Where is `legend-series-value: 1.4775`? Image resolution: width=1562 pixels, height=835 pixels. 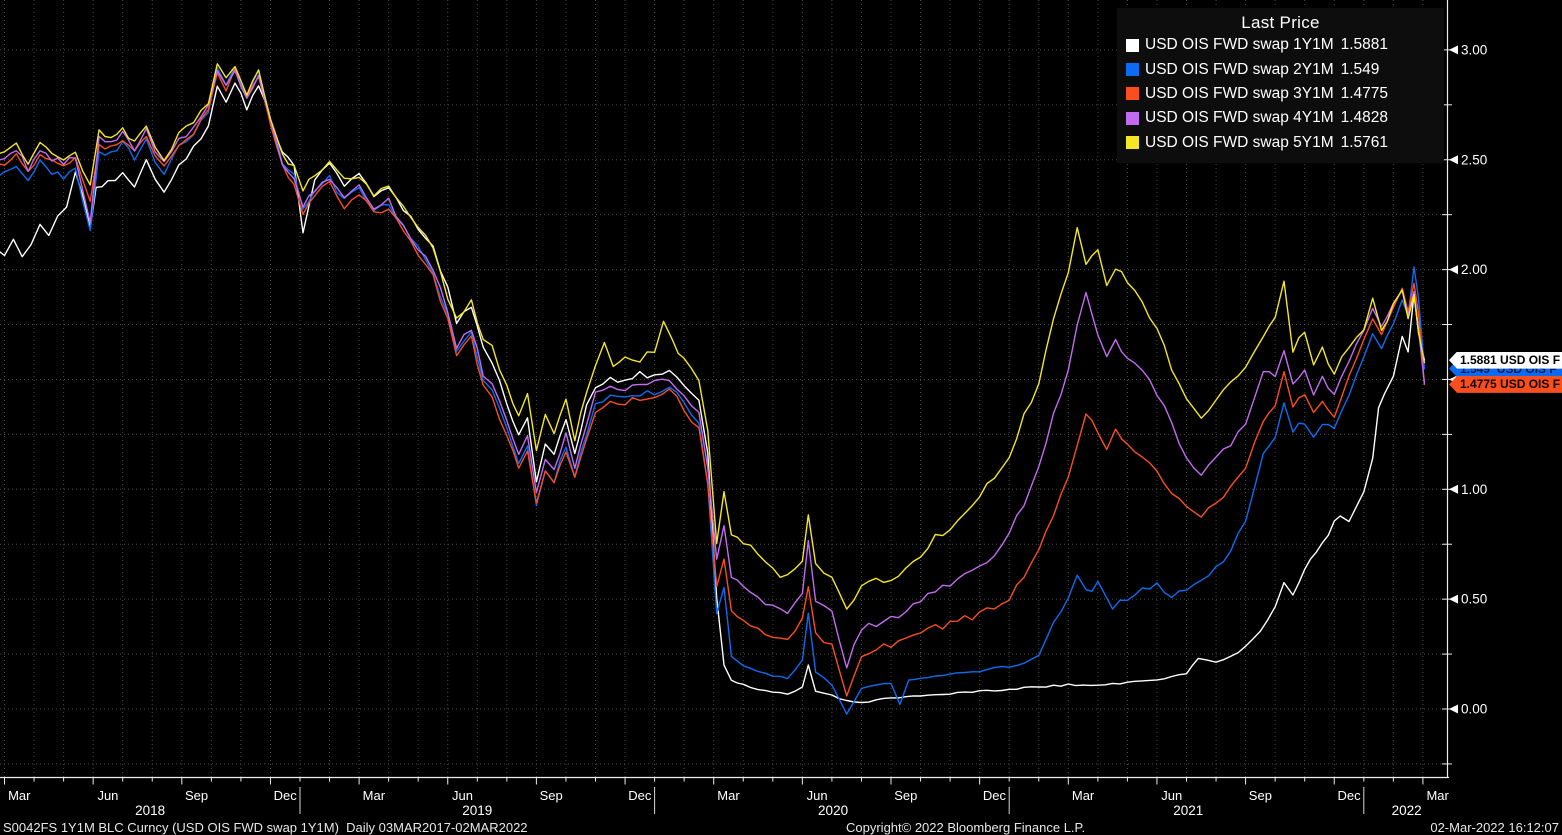 legend-series-value: 1.4775 is located at coordinates (1364, 93).